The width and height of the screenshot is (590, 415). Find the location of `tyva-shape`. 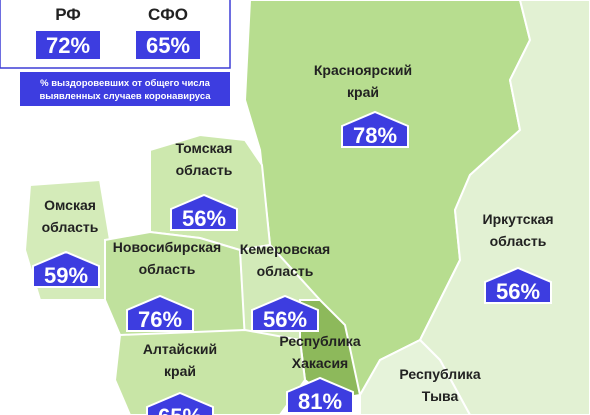

tyva-shape is located at coordinates (415, 376).